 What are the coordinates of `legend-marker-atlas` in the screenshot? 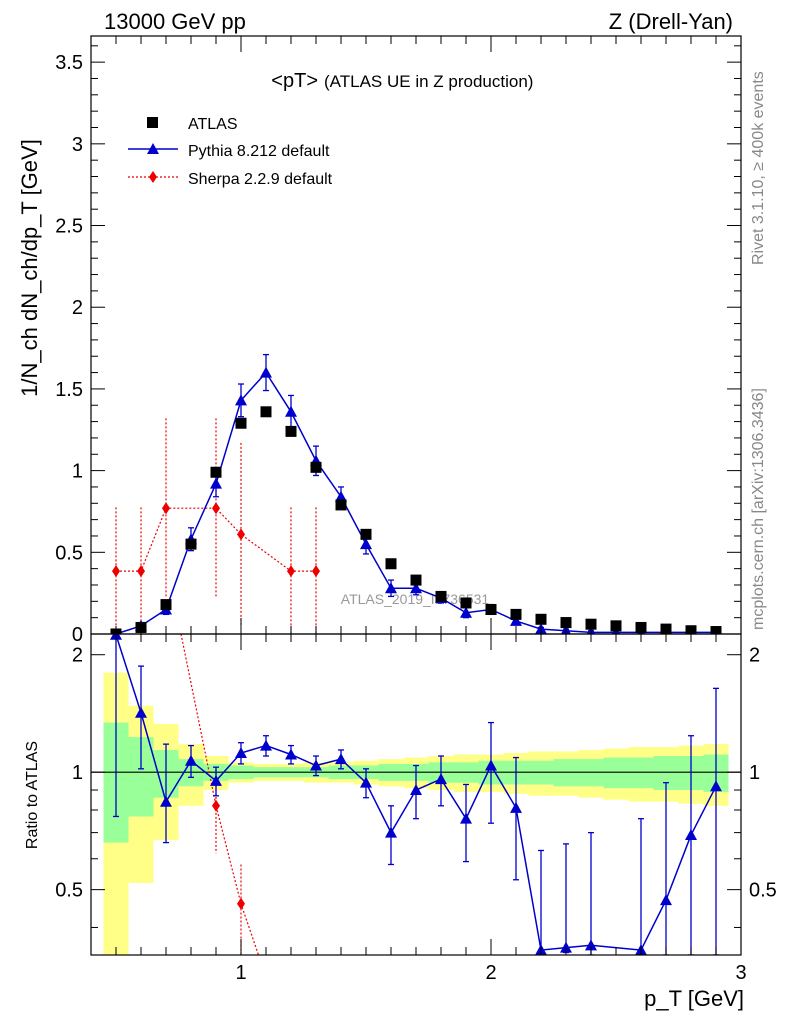 It's located at (152, 122).